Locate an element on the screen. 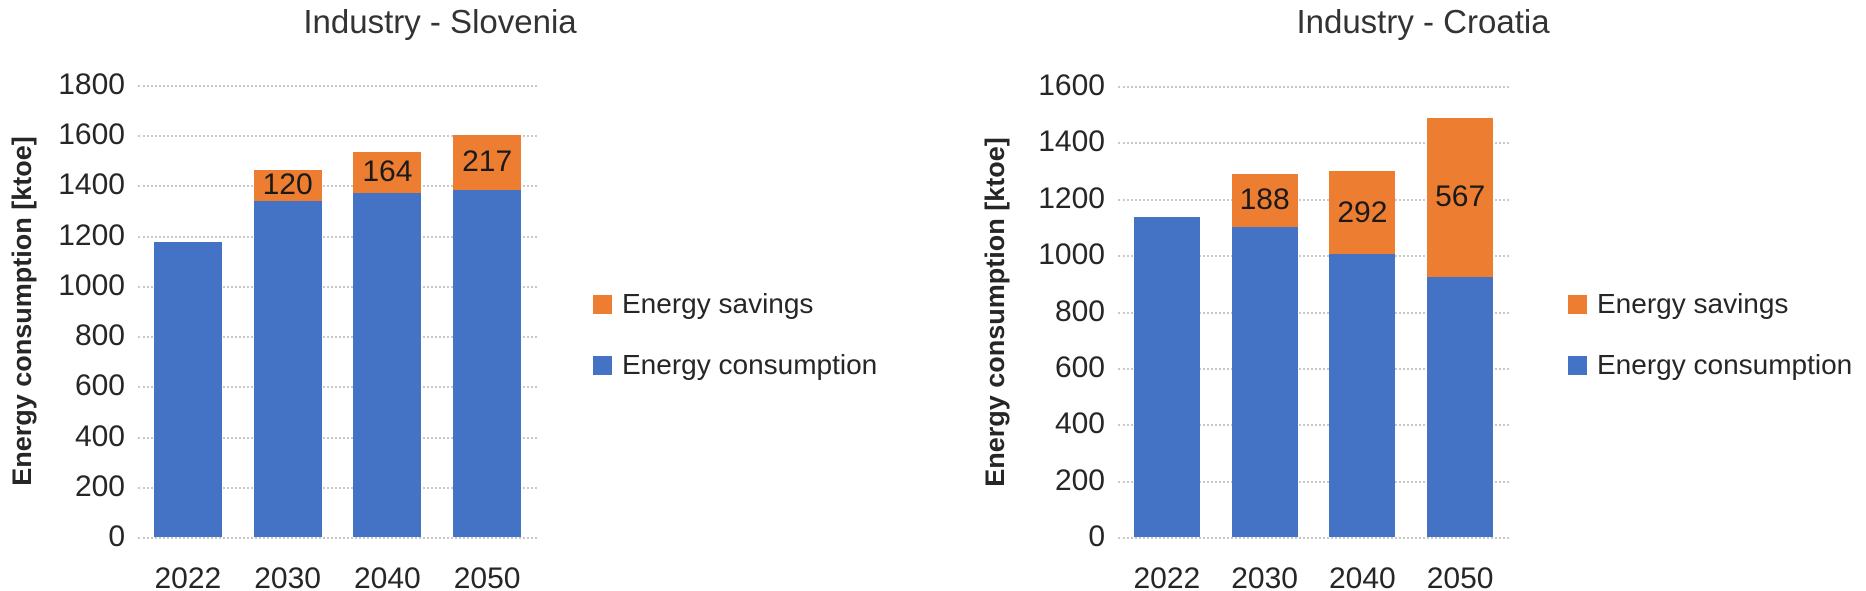 The image size is (1866, 591). data-label-savings-2040: 164 is located at coordinates (387, 172).